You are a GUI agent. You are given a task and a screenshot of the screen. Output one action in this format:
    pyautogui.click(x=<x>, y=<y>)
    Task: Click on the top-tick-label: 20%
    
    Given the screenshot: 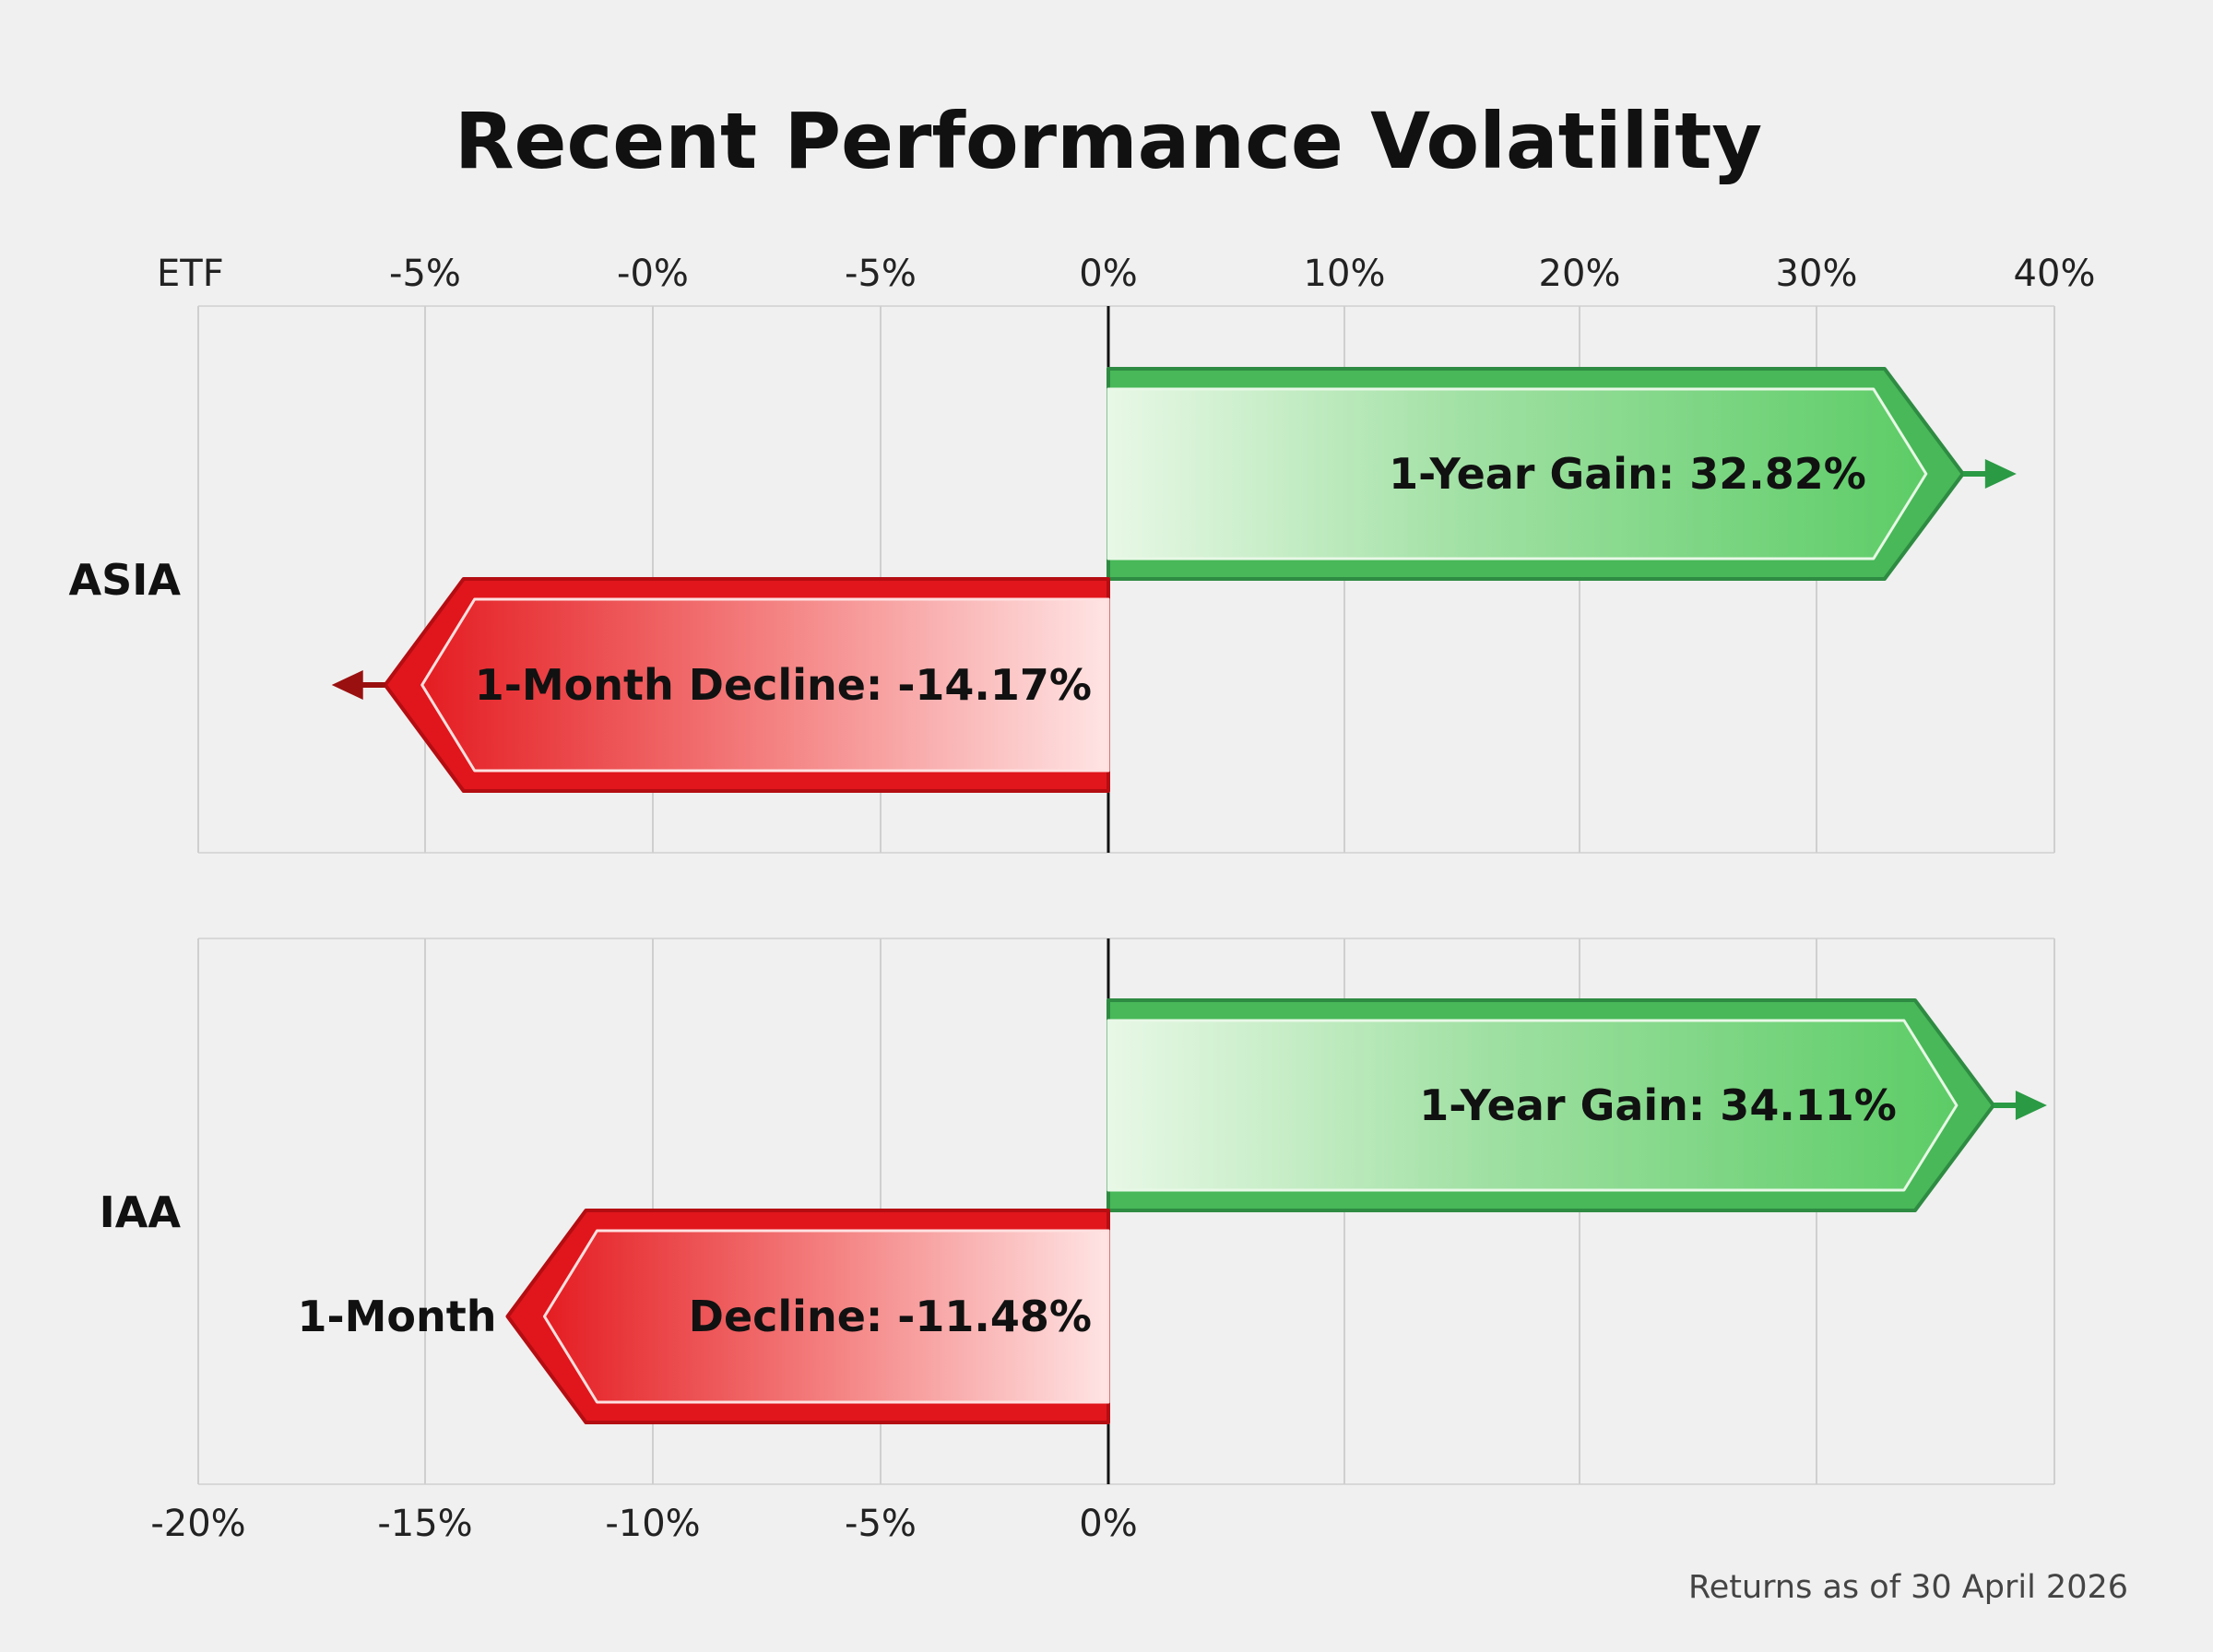 What is the action you would take?
    pyautogui.click(x=1580, y=274)
    